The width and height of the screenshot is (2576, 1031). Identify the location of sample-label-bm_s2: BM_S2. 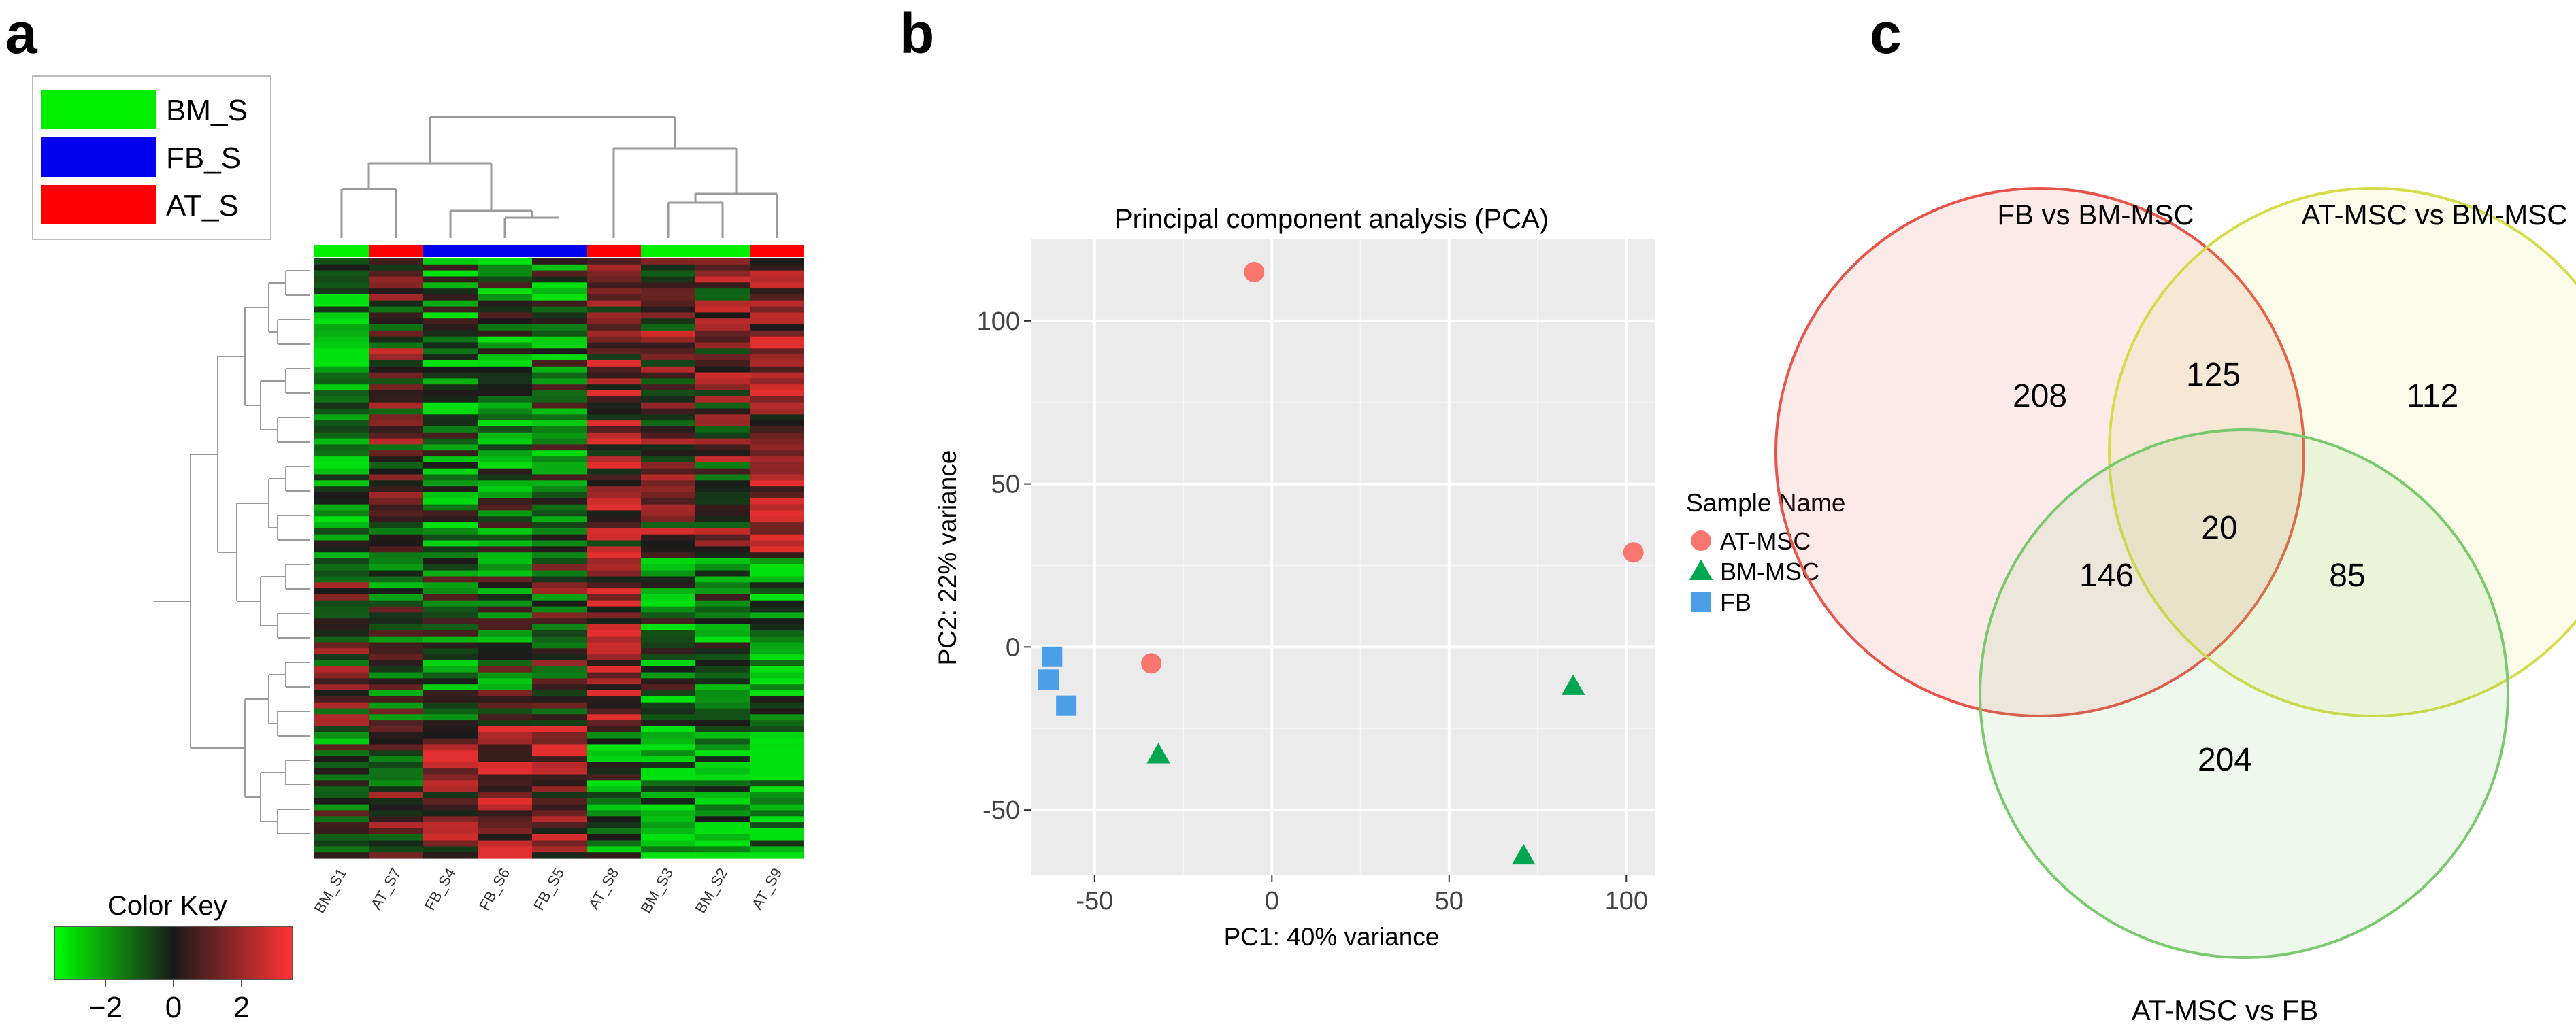
(712, 890).